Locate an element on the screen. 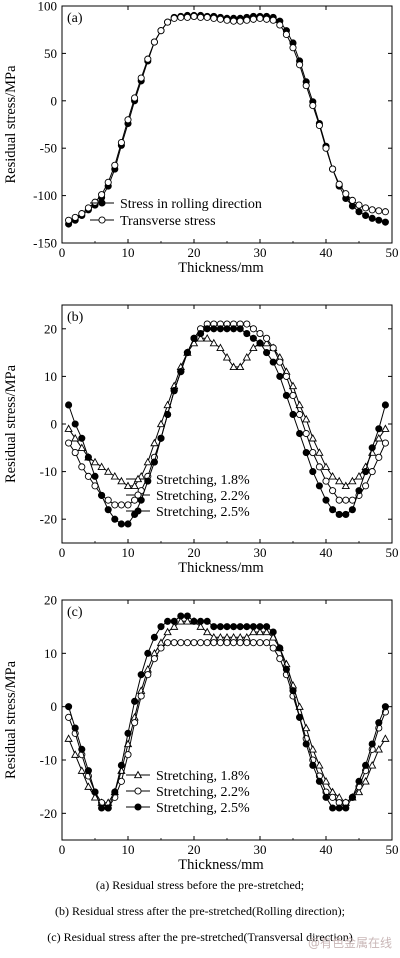 This screenshot has height=958, width=400. y-tick-label: 50 is located at coordinates (50, 53).